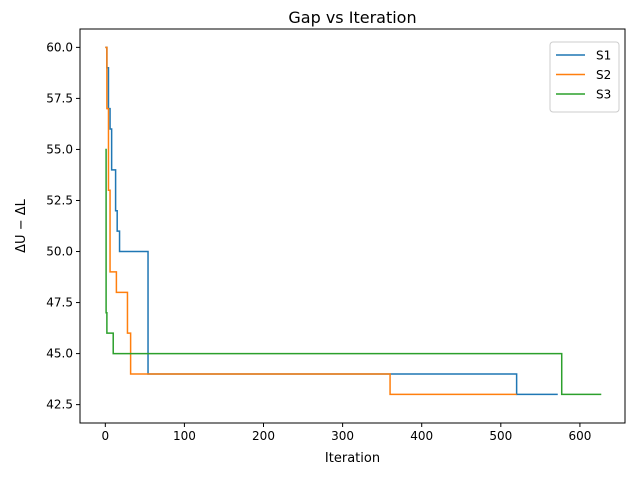  Describe the element at coordinates (263, 436) in the screenshot. I see `x-tick-label: 200` at that location.